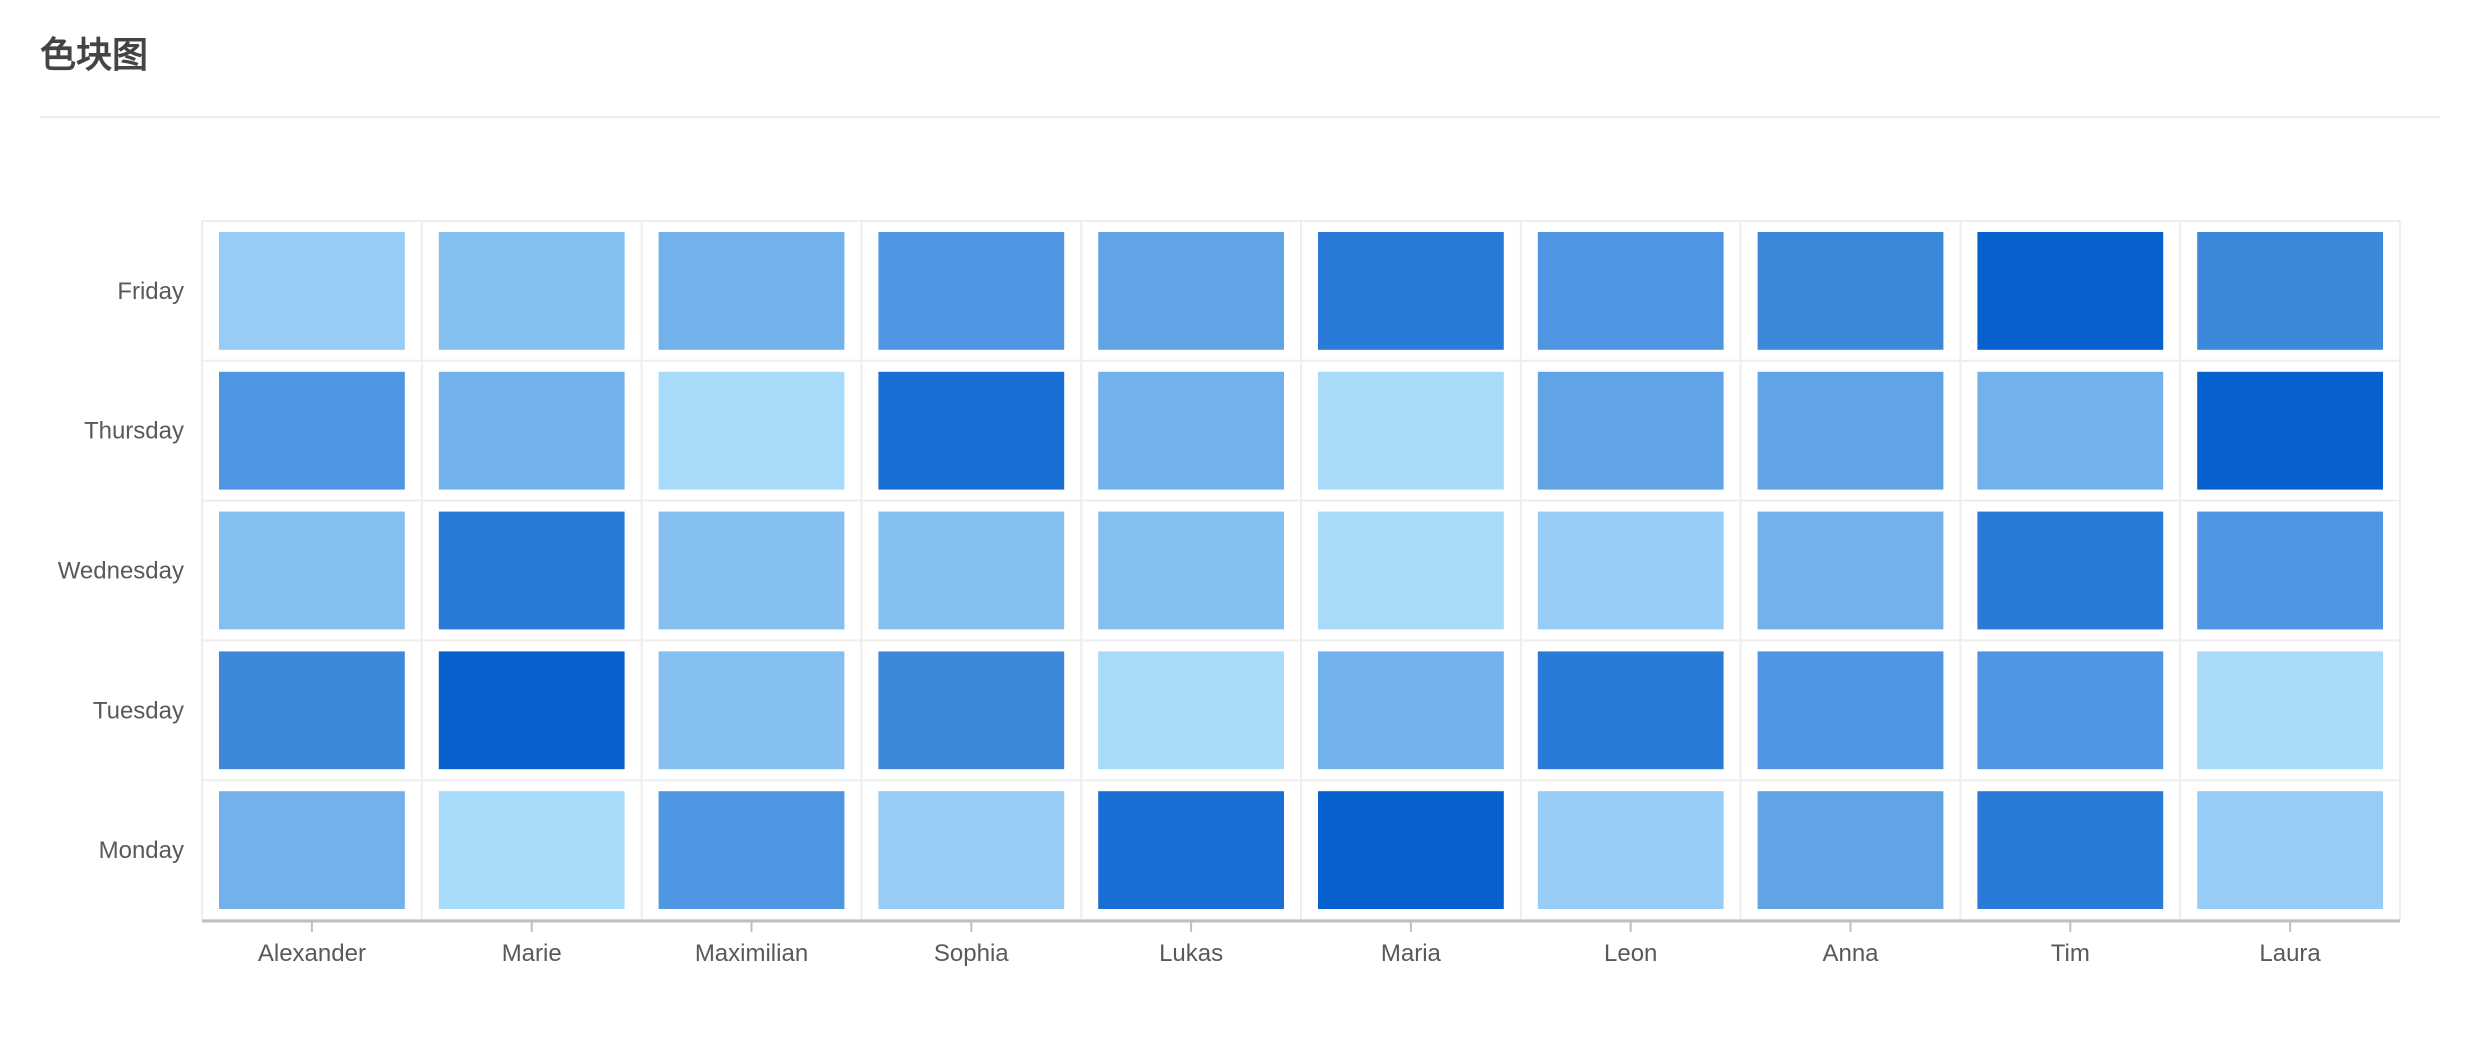 The width and height of the screenshot is (2480, 1048). I want to click on x-tick-label: Anna, so click(1850, 953).